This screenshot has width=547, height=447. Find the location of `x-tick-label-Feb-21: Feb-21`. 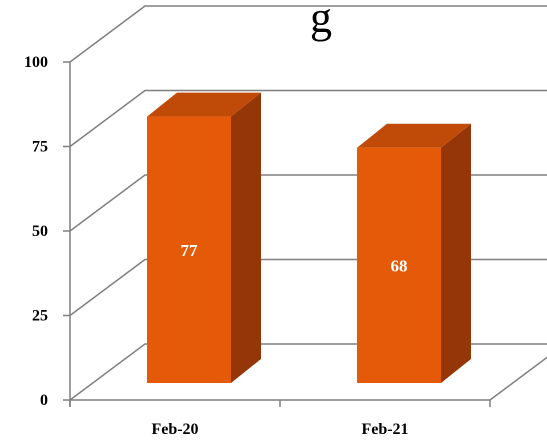

x-tick-label-Feb-21: Feb-21 is located at coordinates (384, 429).